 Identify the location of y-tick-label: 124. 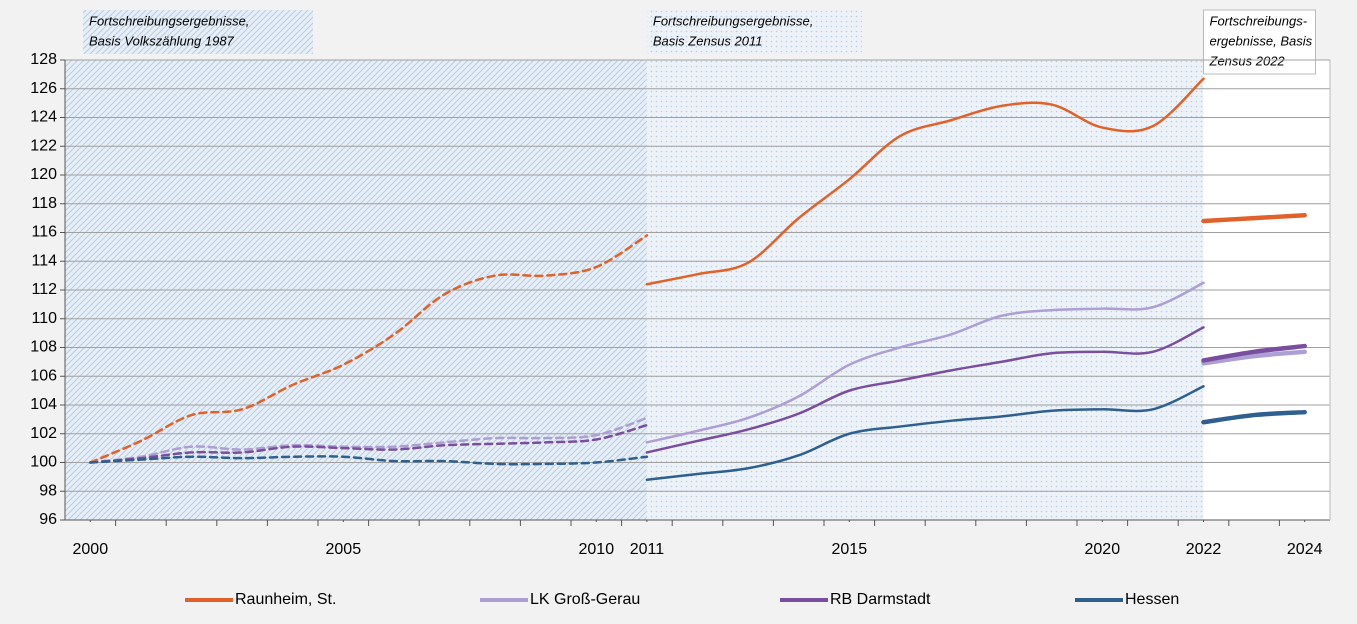
(43, 117).